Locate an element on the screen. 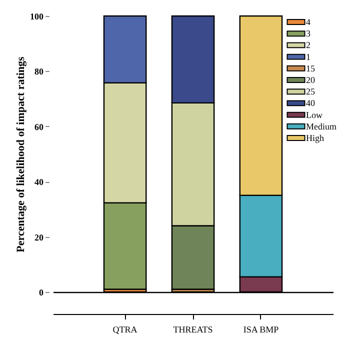 This screenshot has width=352, height=339. legend-label: 20 is located at coordinates (311, 80).